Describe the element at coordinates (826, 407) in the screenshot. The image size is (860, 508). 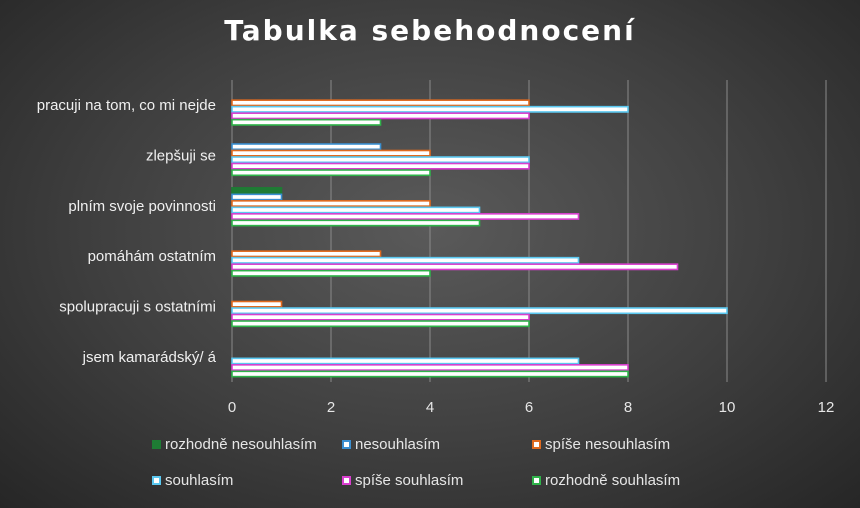
I see `x-tick-label: 12` at that location.